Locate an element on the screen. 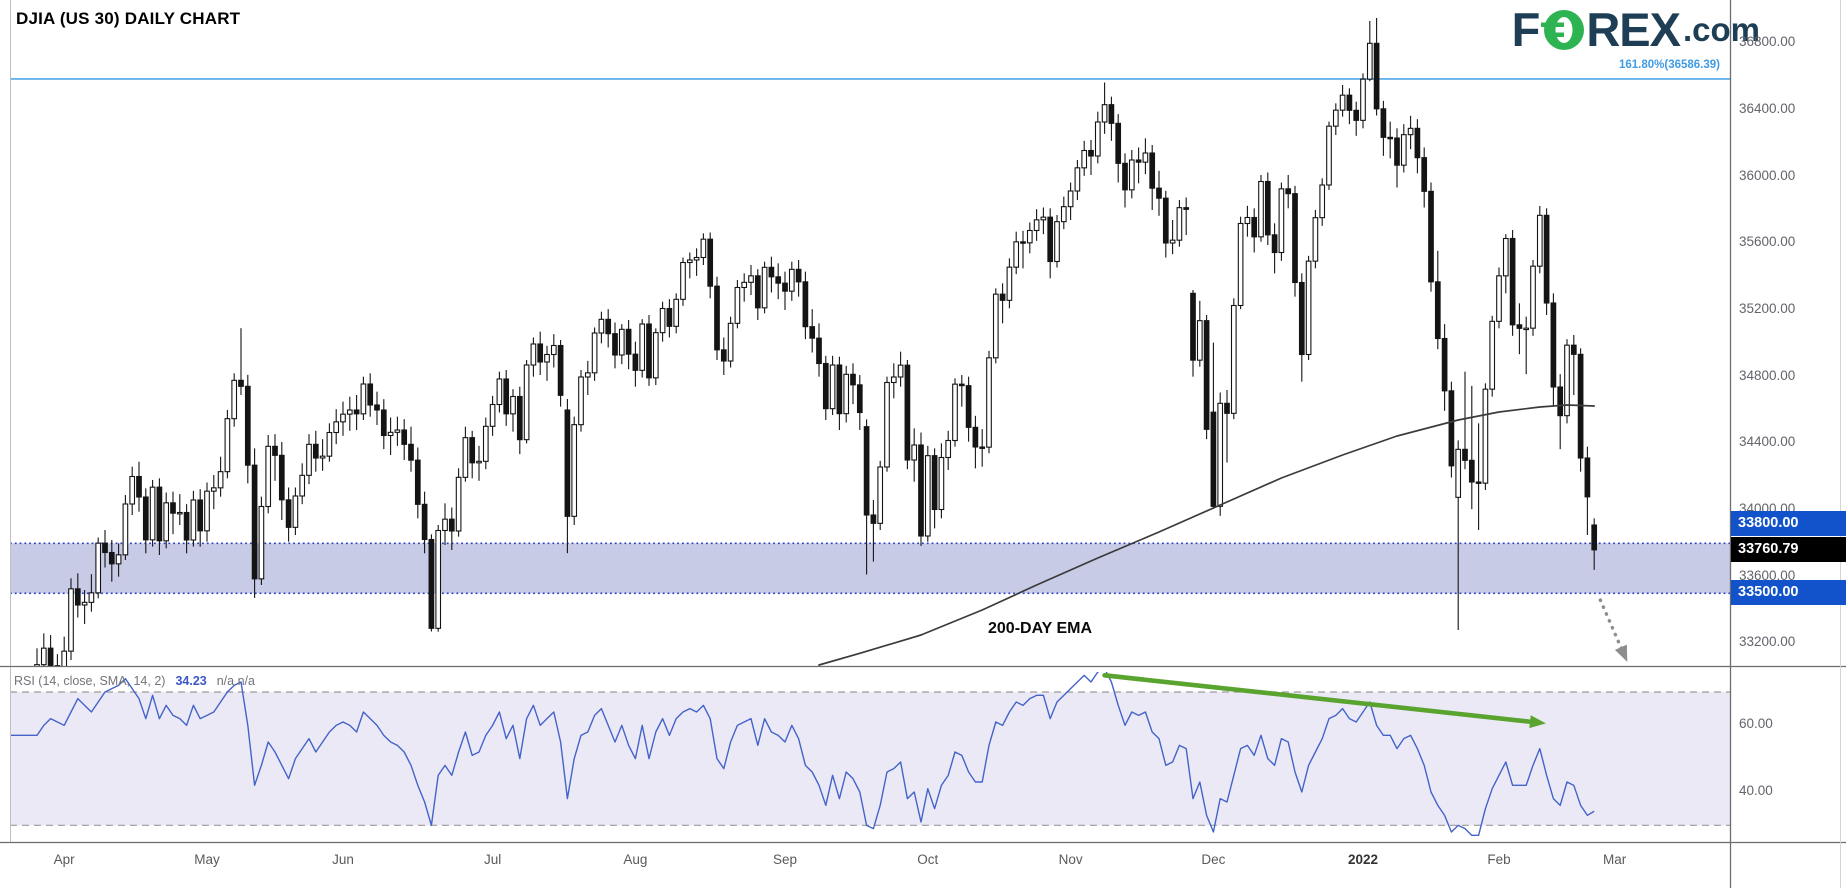  month-label: Nov is located at coordinates (1070, 859).